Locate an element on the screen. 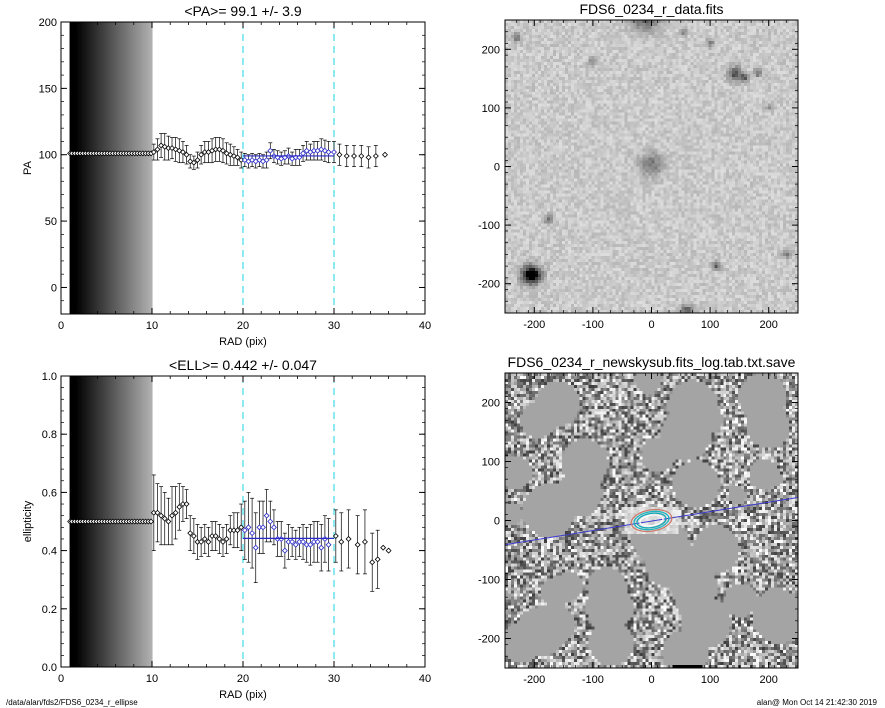  plot-title: <ELL>= 0.442 +/- 0.047 is located at coordinates (243, 365).